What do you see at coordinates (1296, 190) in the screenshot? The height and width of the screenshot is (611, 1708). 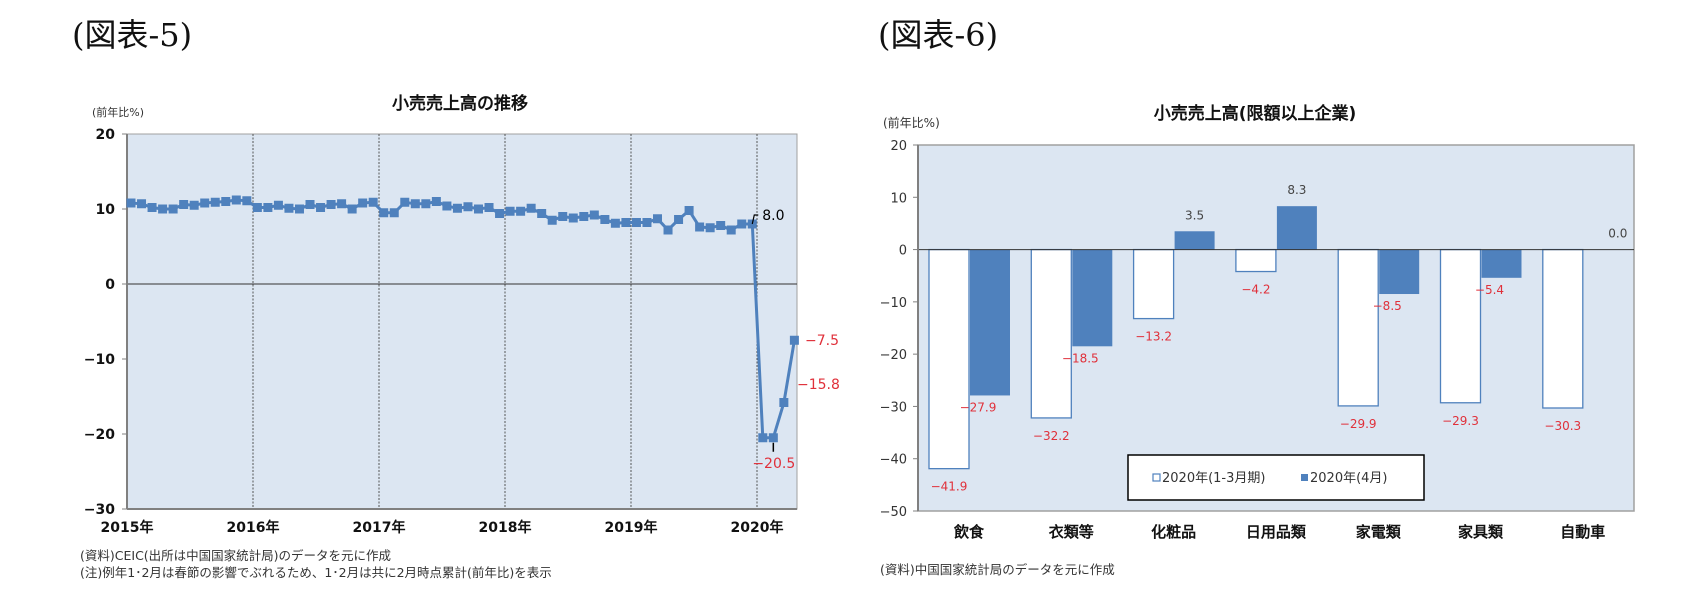 I see `bar-value-label: 8.3` at bounding box center [1296, 190].